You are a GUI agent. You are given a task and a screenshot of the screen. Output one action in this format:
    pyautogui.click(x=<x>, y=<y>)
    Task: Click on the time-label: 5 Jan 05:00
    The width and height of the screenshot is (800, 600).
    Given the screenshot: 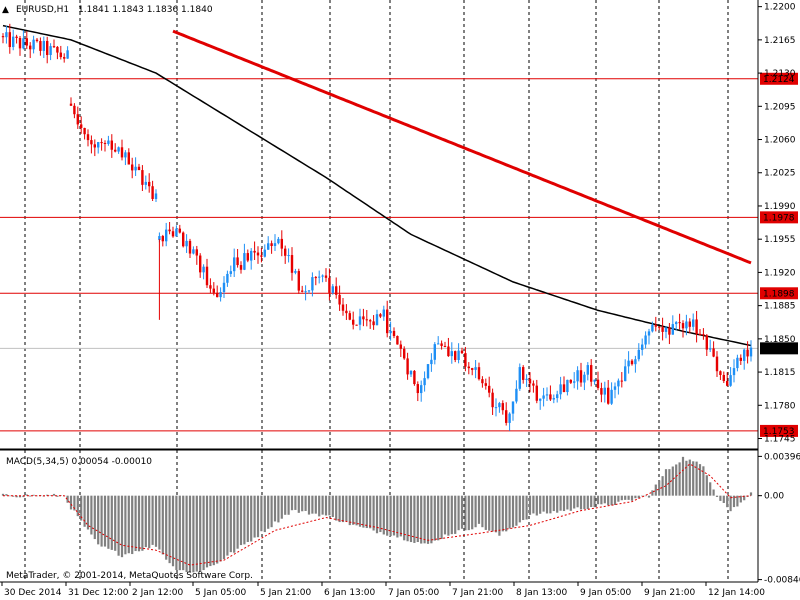 What is the action you would take?
    pyautogui.click(x=221, y=593)
    